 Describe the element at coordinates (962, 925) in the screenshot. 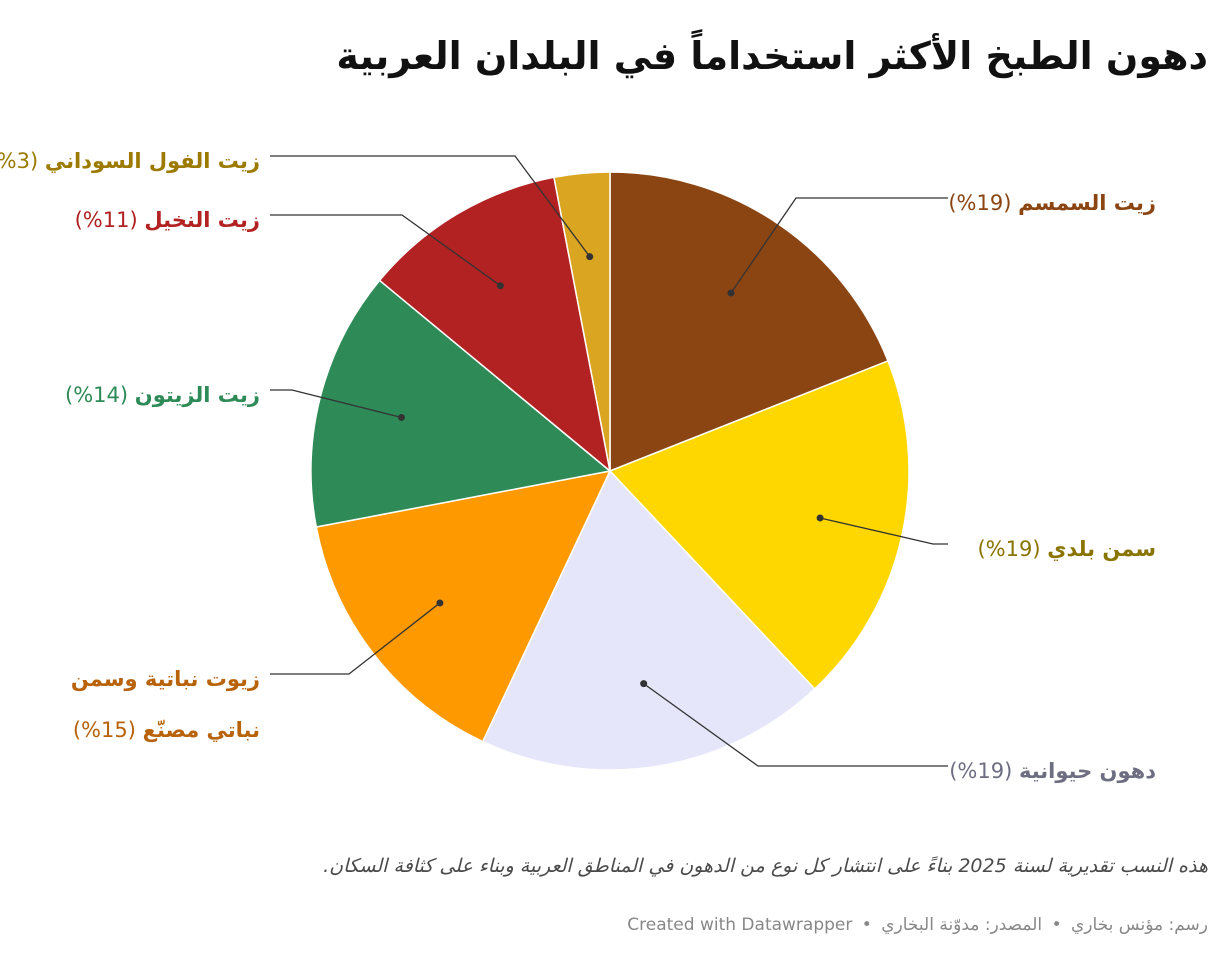

I see `footer-source: المصدر: مدوّنة البخاري` at that location.